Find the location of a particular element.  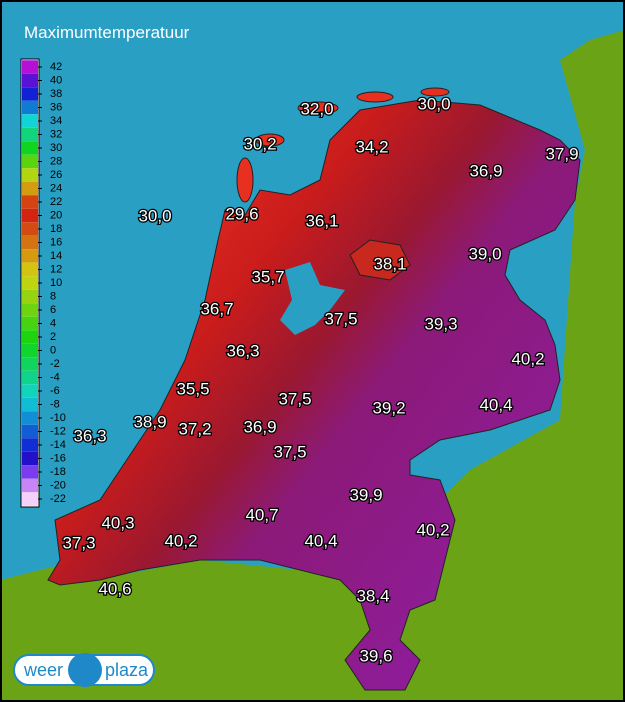

logo-left: weer is located at coordinates (43, 670).